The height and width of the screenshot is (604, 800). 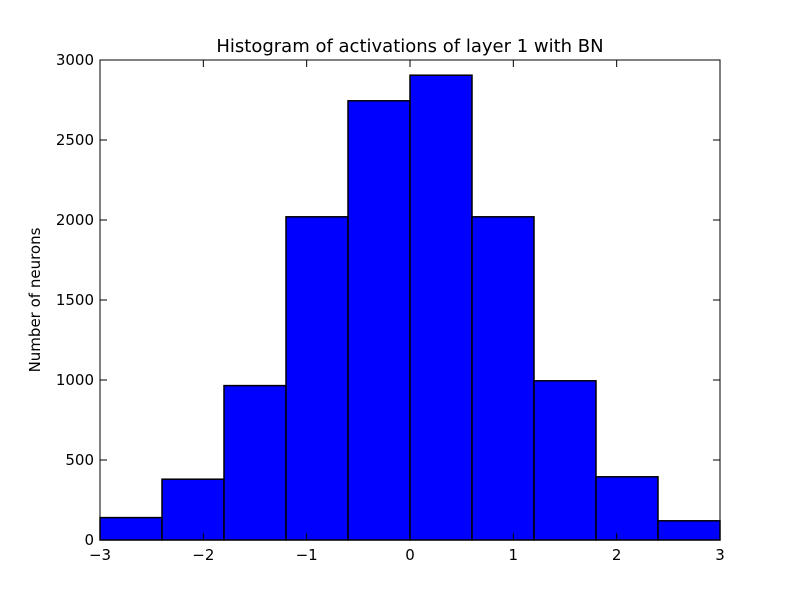 I want to click on y-tick-label: 2500, so click(x=75, y=140).